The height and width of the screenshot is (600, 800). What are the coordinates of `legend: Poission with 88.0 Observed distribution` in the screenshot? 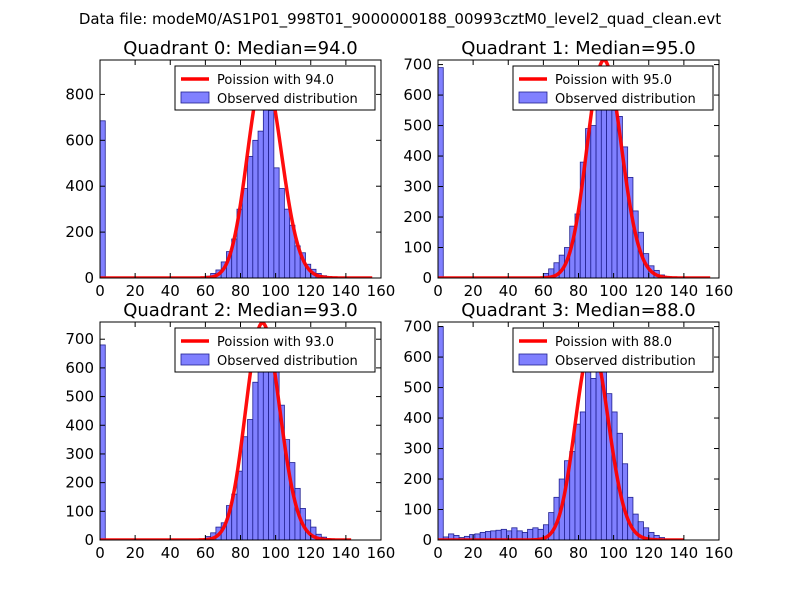 It's located at (613, 350).